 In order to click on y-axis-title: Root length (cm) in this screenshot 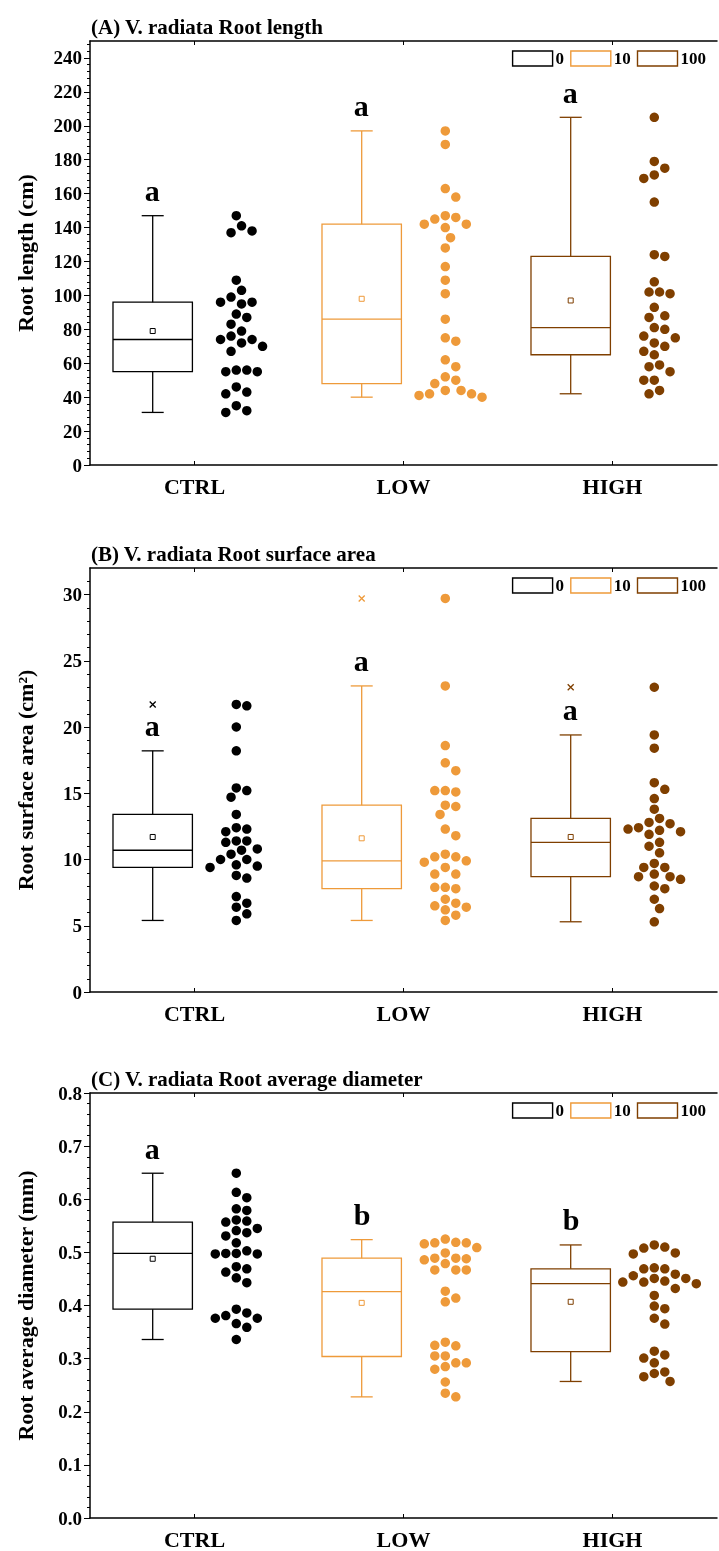, I will do `click(25, 253)`.